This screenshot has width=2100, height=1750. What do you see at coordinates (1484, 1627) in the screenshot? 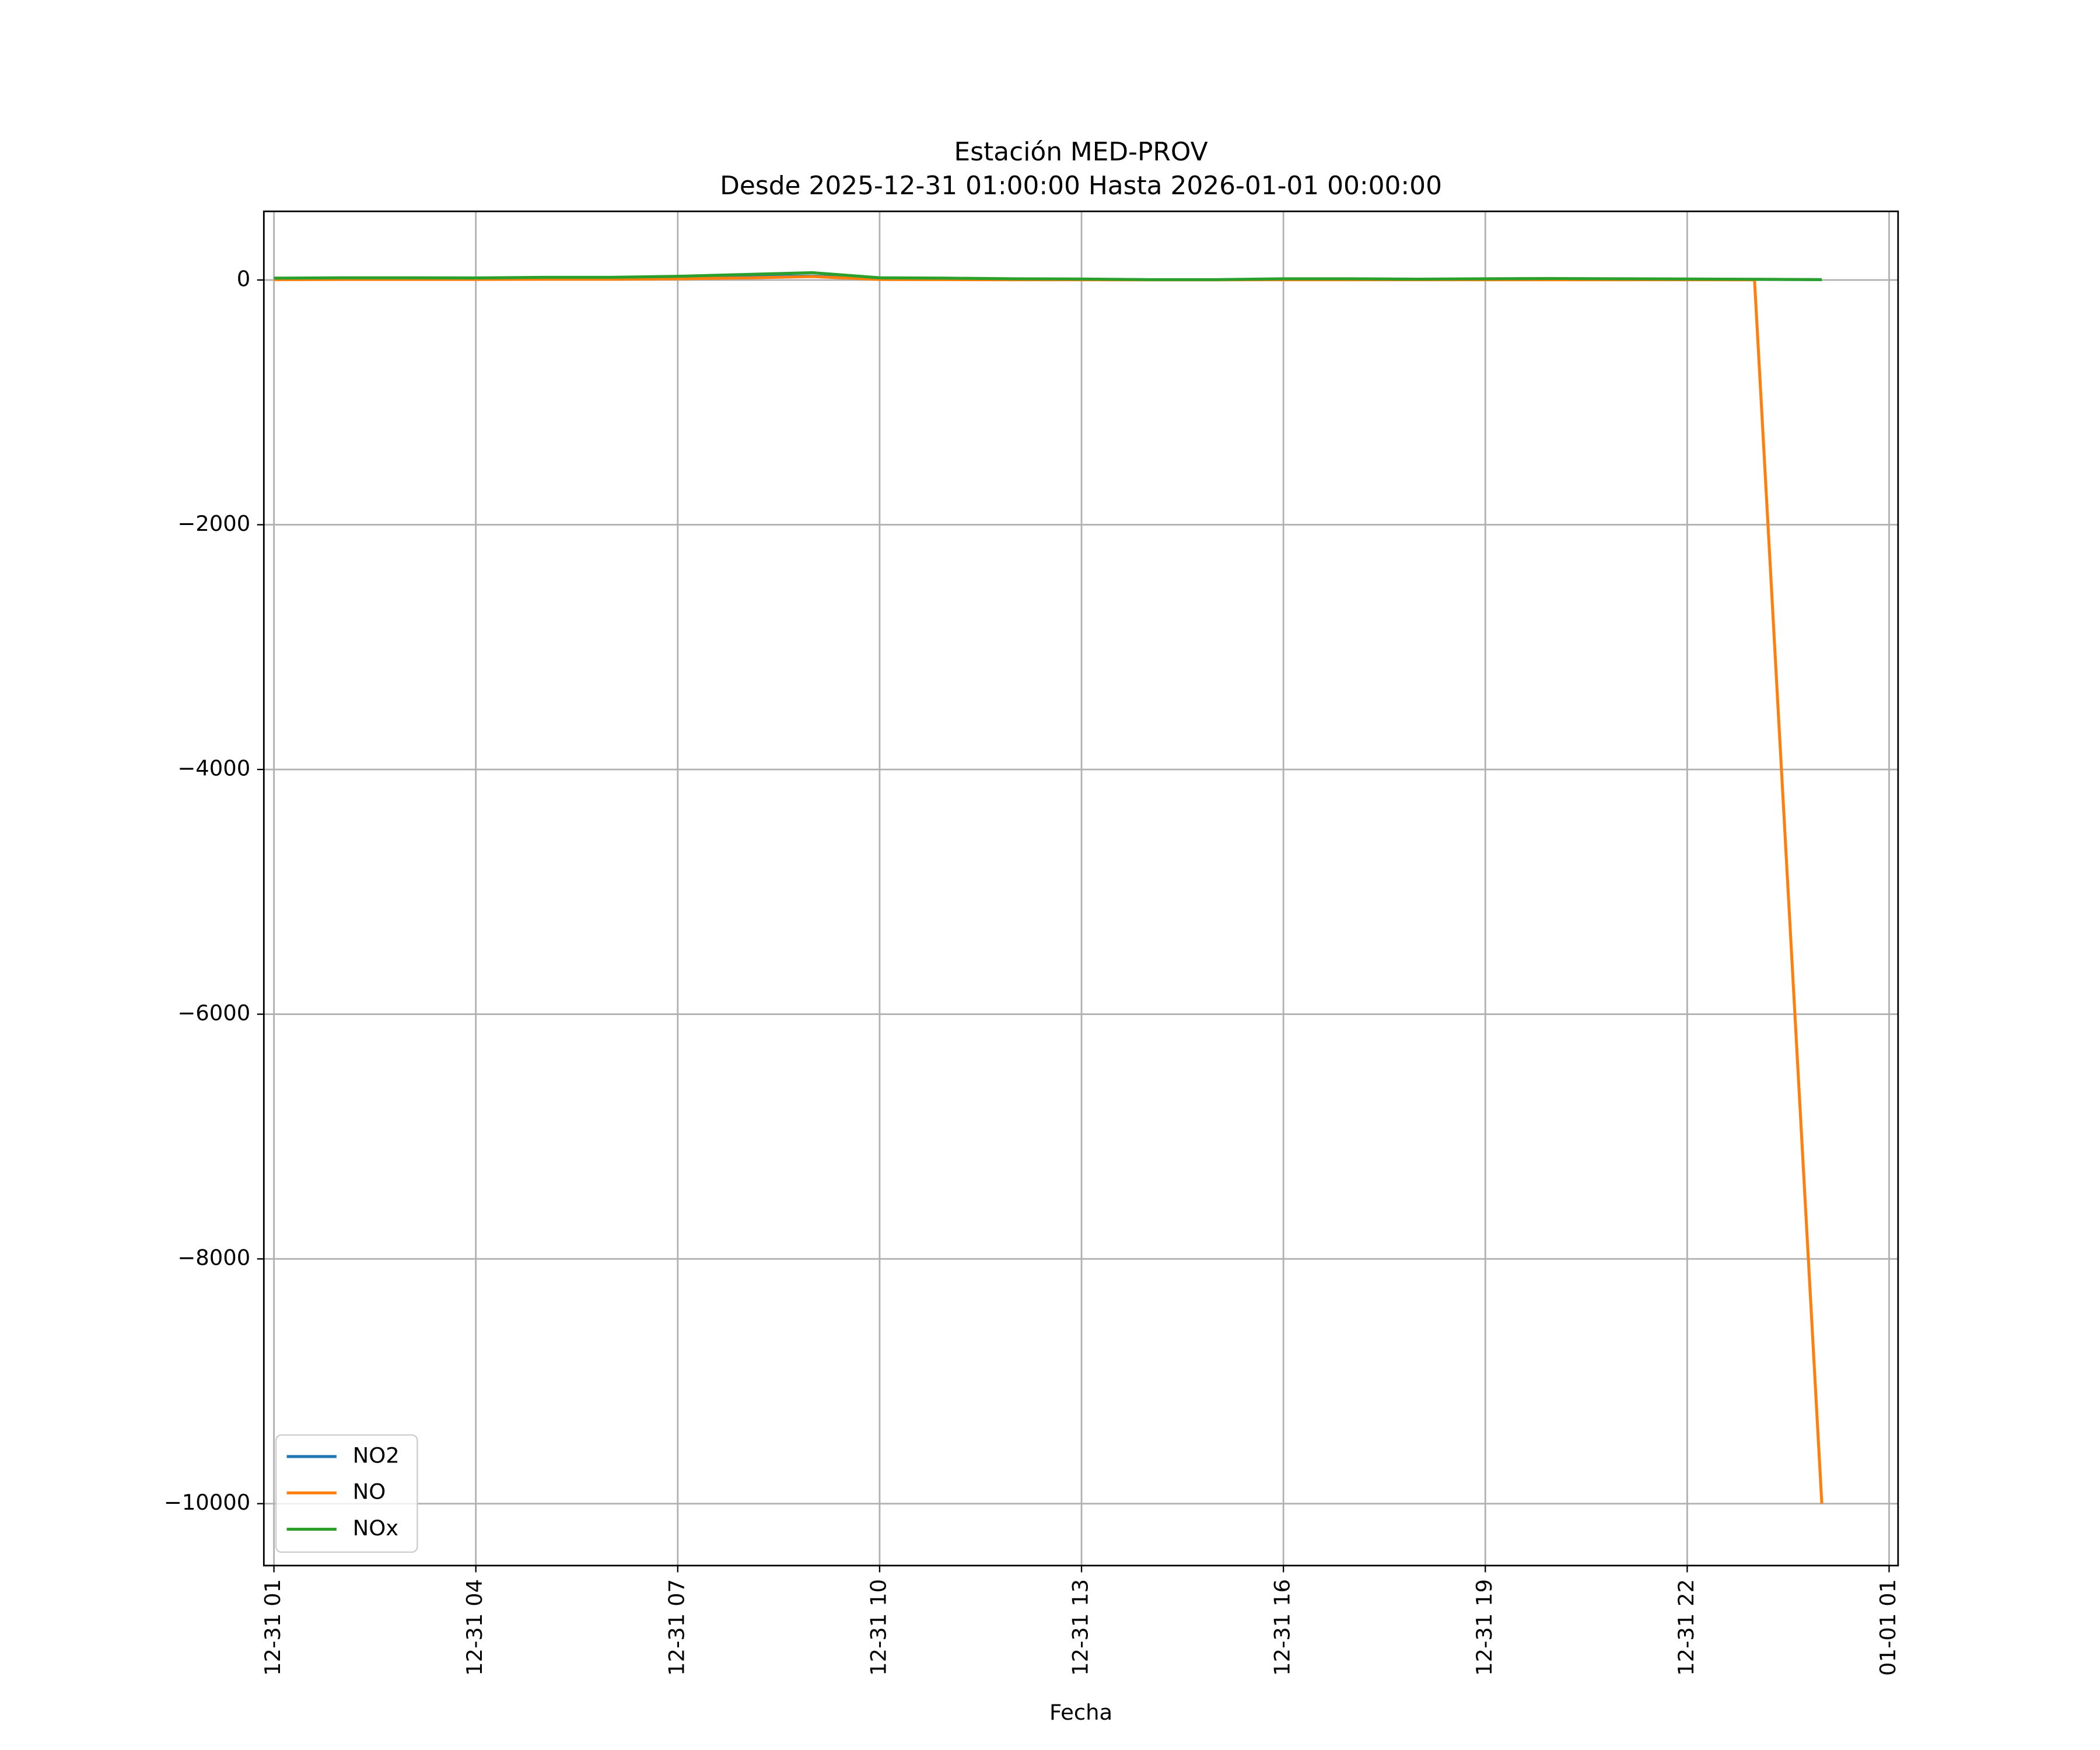
I see `x-tick-label: 12-31 19` at bounding box center [1484, 1627].